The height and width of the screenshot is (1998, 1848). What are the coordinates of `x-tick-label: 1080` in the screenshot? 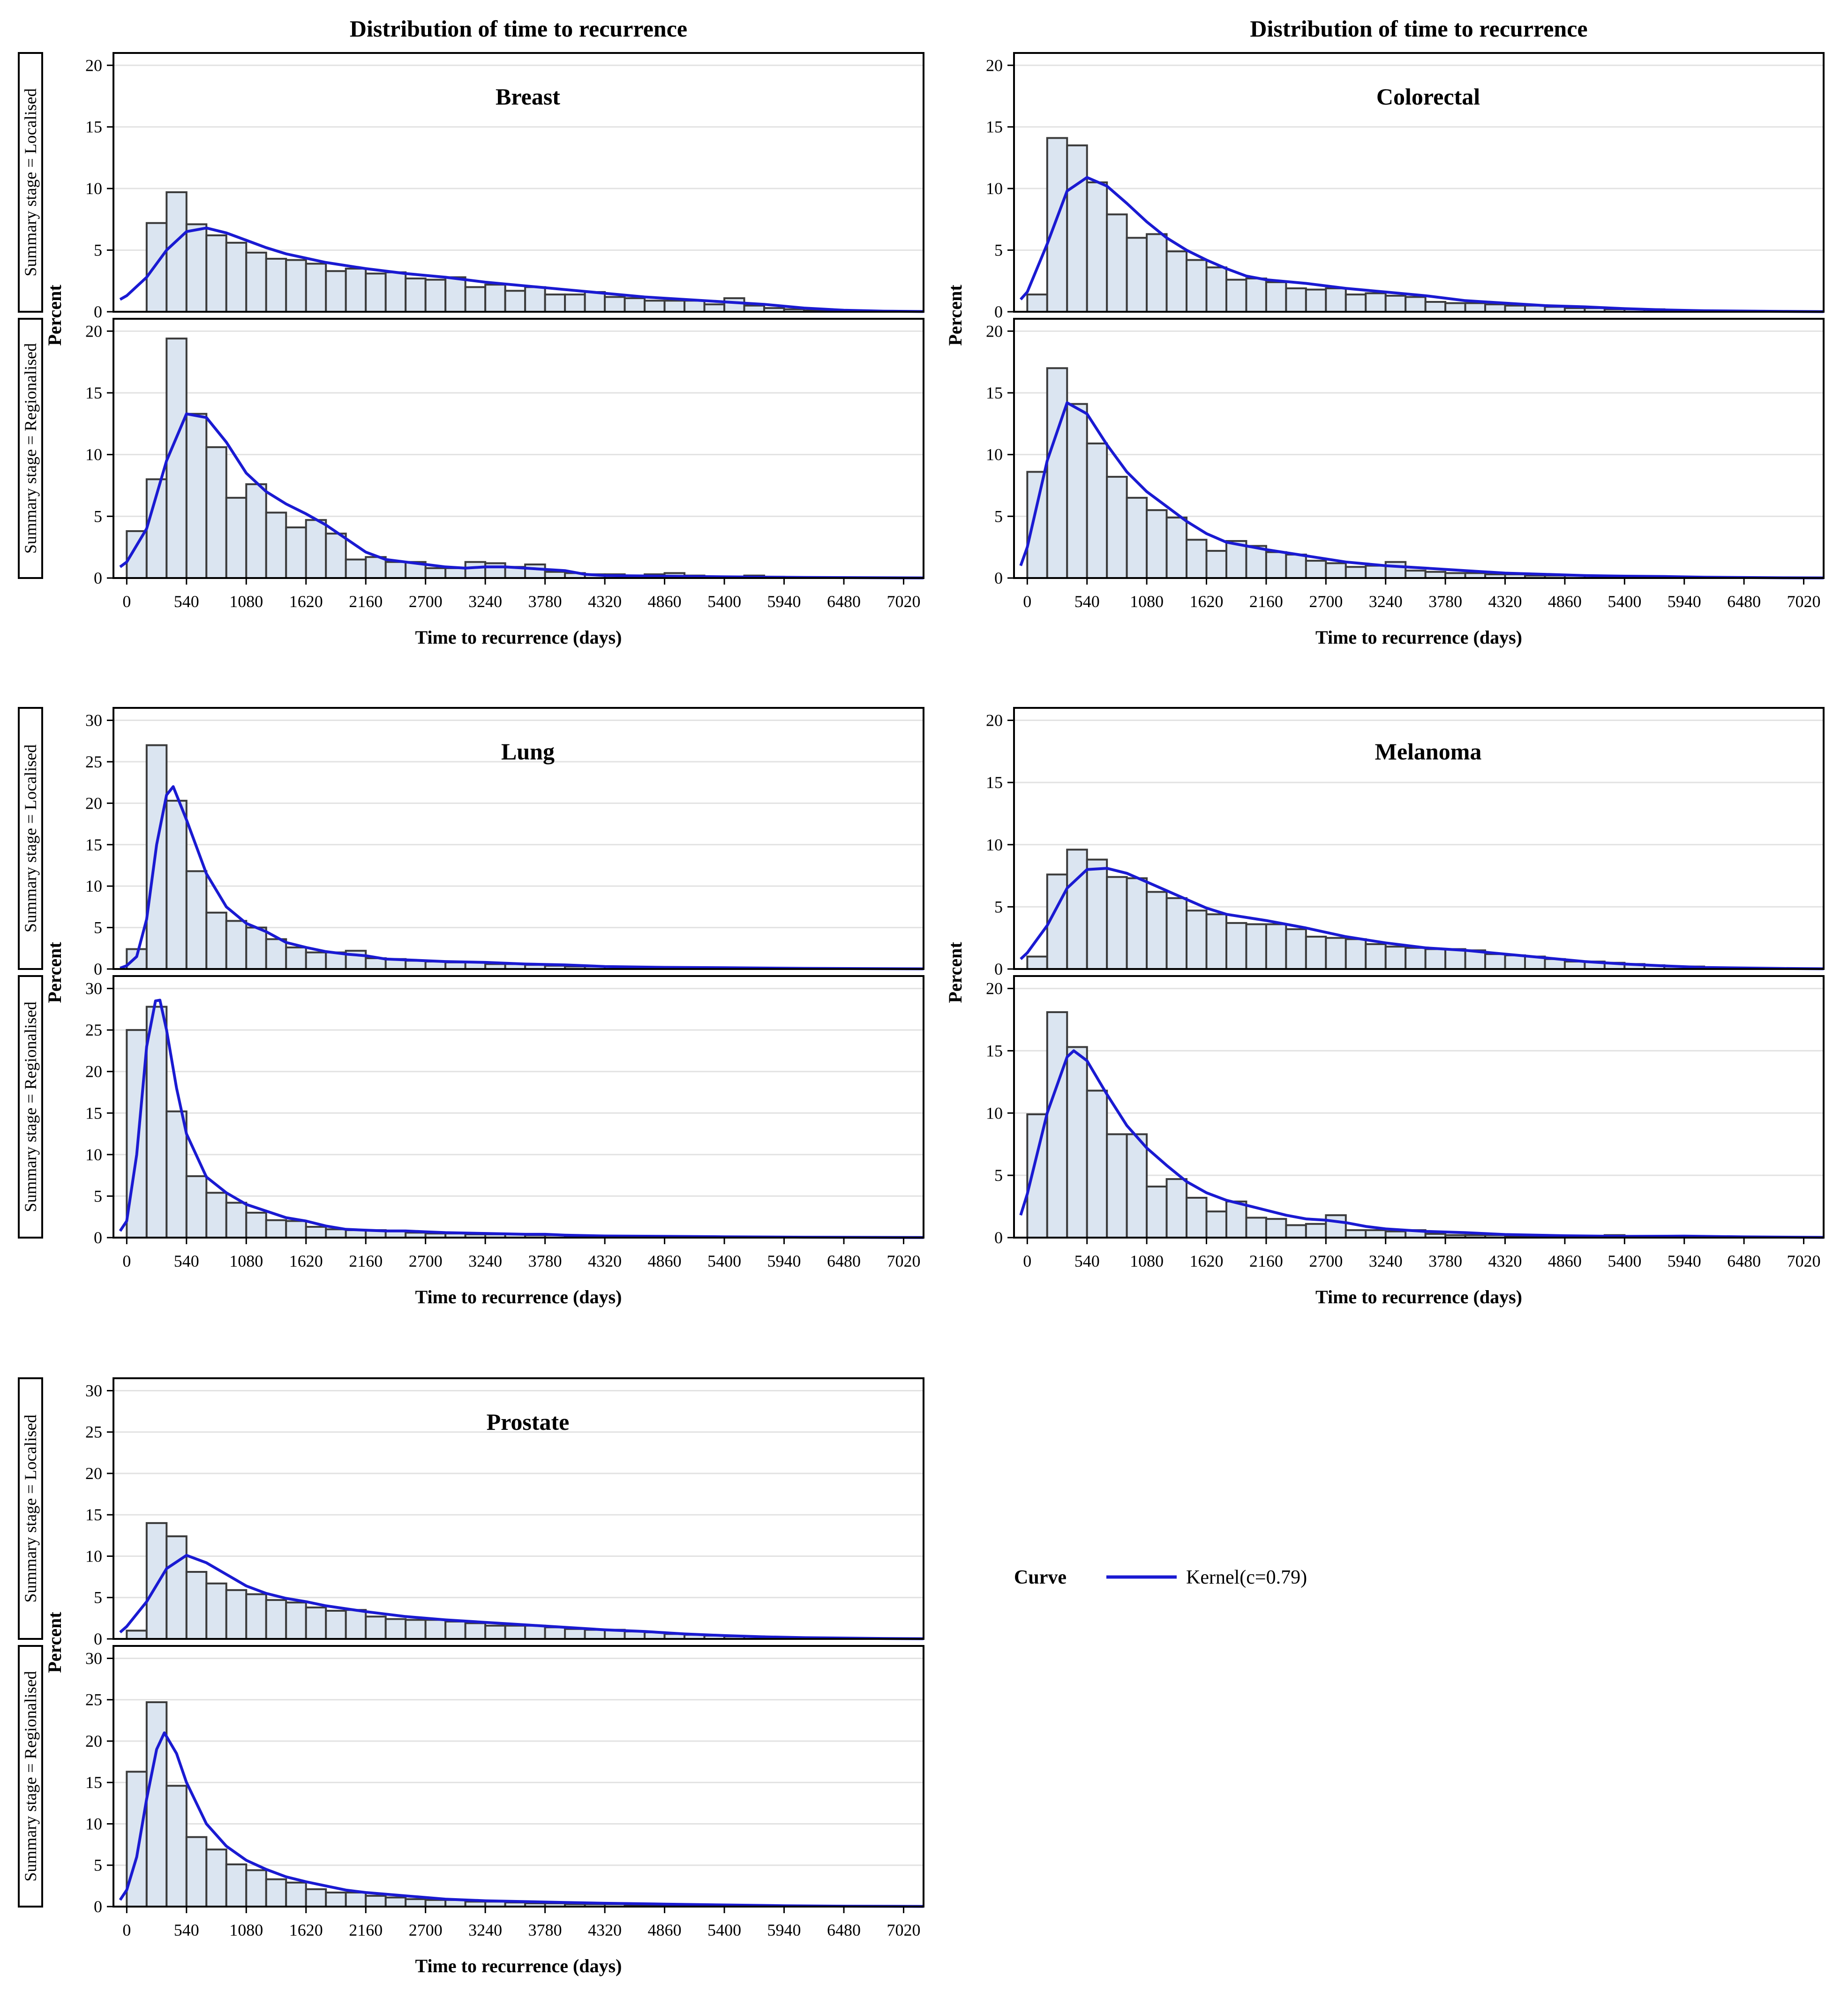 It's located at (1147, 602).